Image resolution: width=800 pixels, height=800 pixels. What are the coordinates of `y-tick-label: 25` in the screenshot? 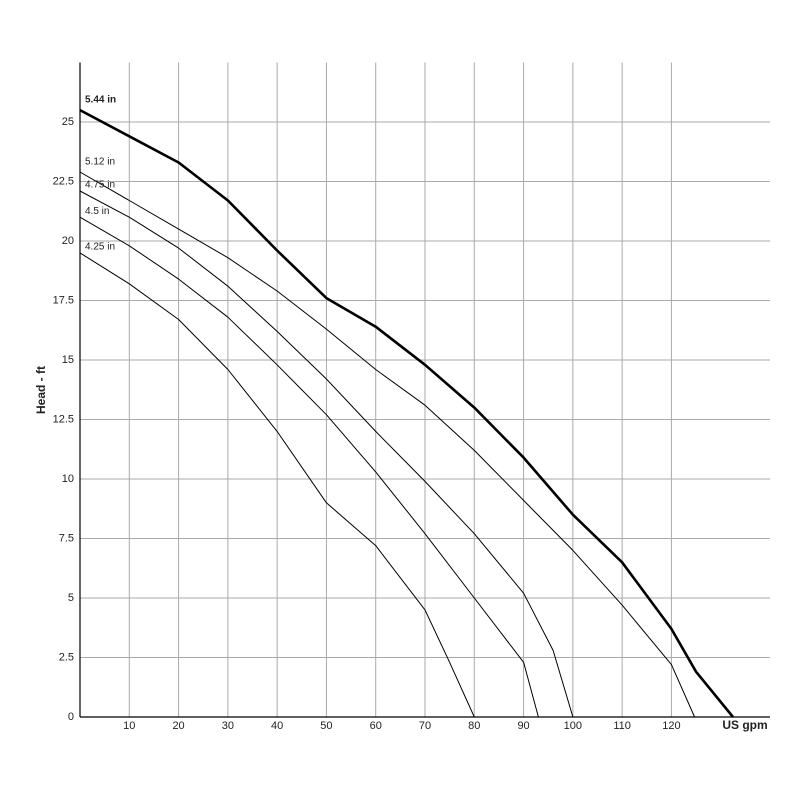 It's located at (68, 122).